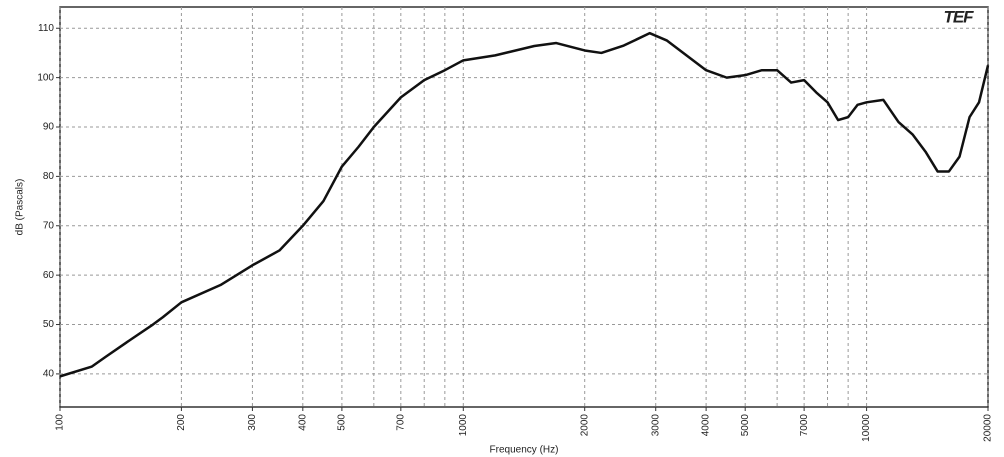 This screenshot has height=457, width=1004. What do you see at coordinates (584, 425) in the screenshot?
I see `x-tick-label: 2000` at bounding box center [584, 425].